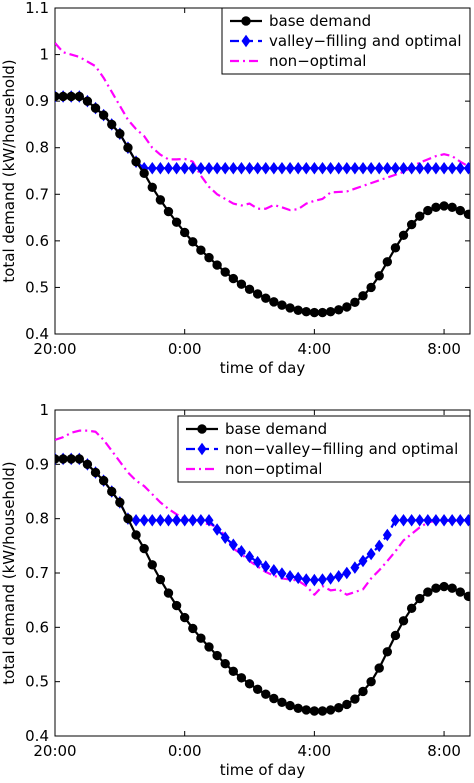 This screenshot has height=783, width=474. Describe the element at coordinates (246, 41) in the screenshot. I see `legend-marker` at that location.